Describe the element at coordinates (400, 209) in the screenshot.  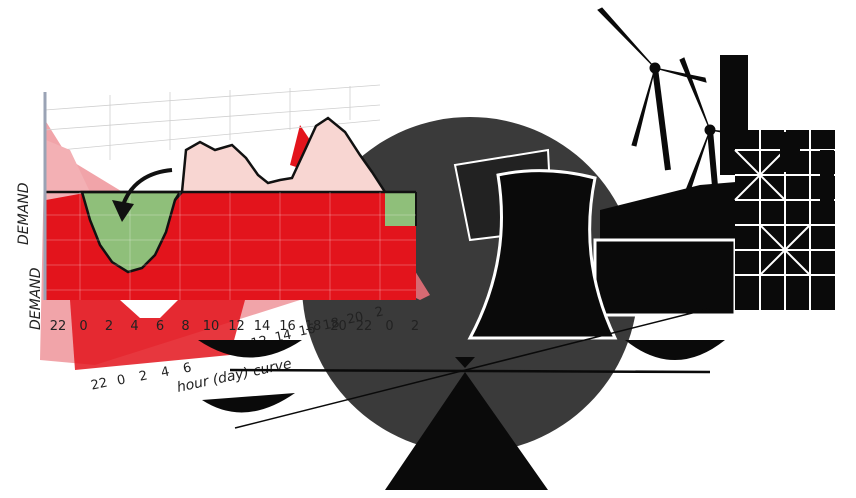
I see `valley-fill-right` at that location.